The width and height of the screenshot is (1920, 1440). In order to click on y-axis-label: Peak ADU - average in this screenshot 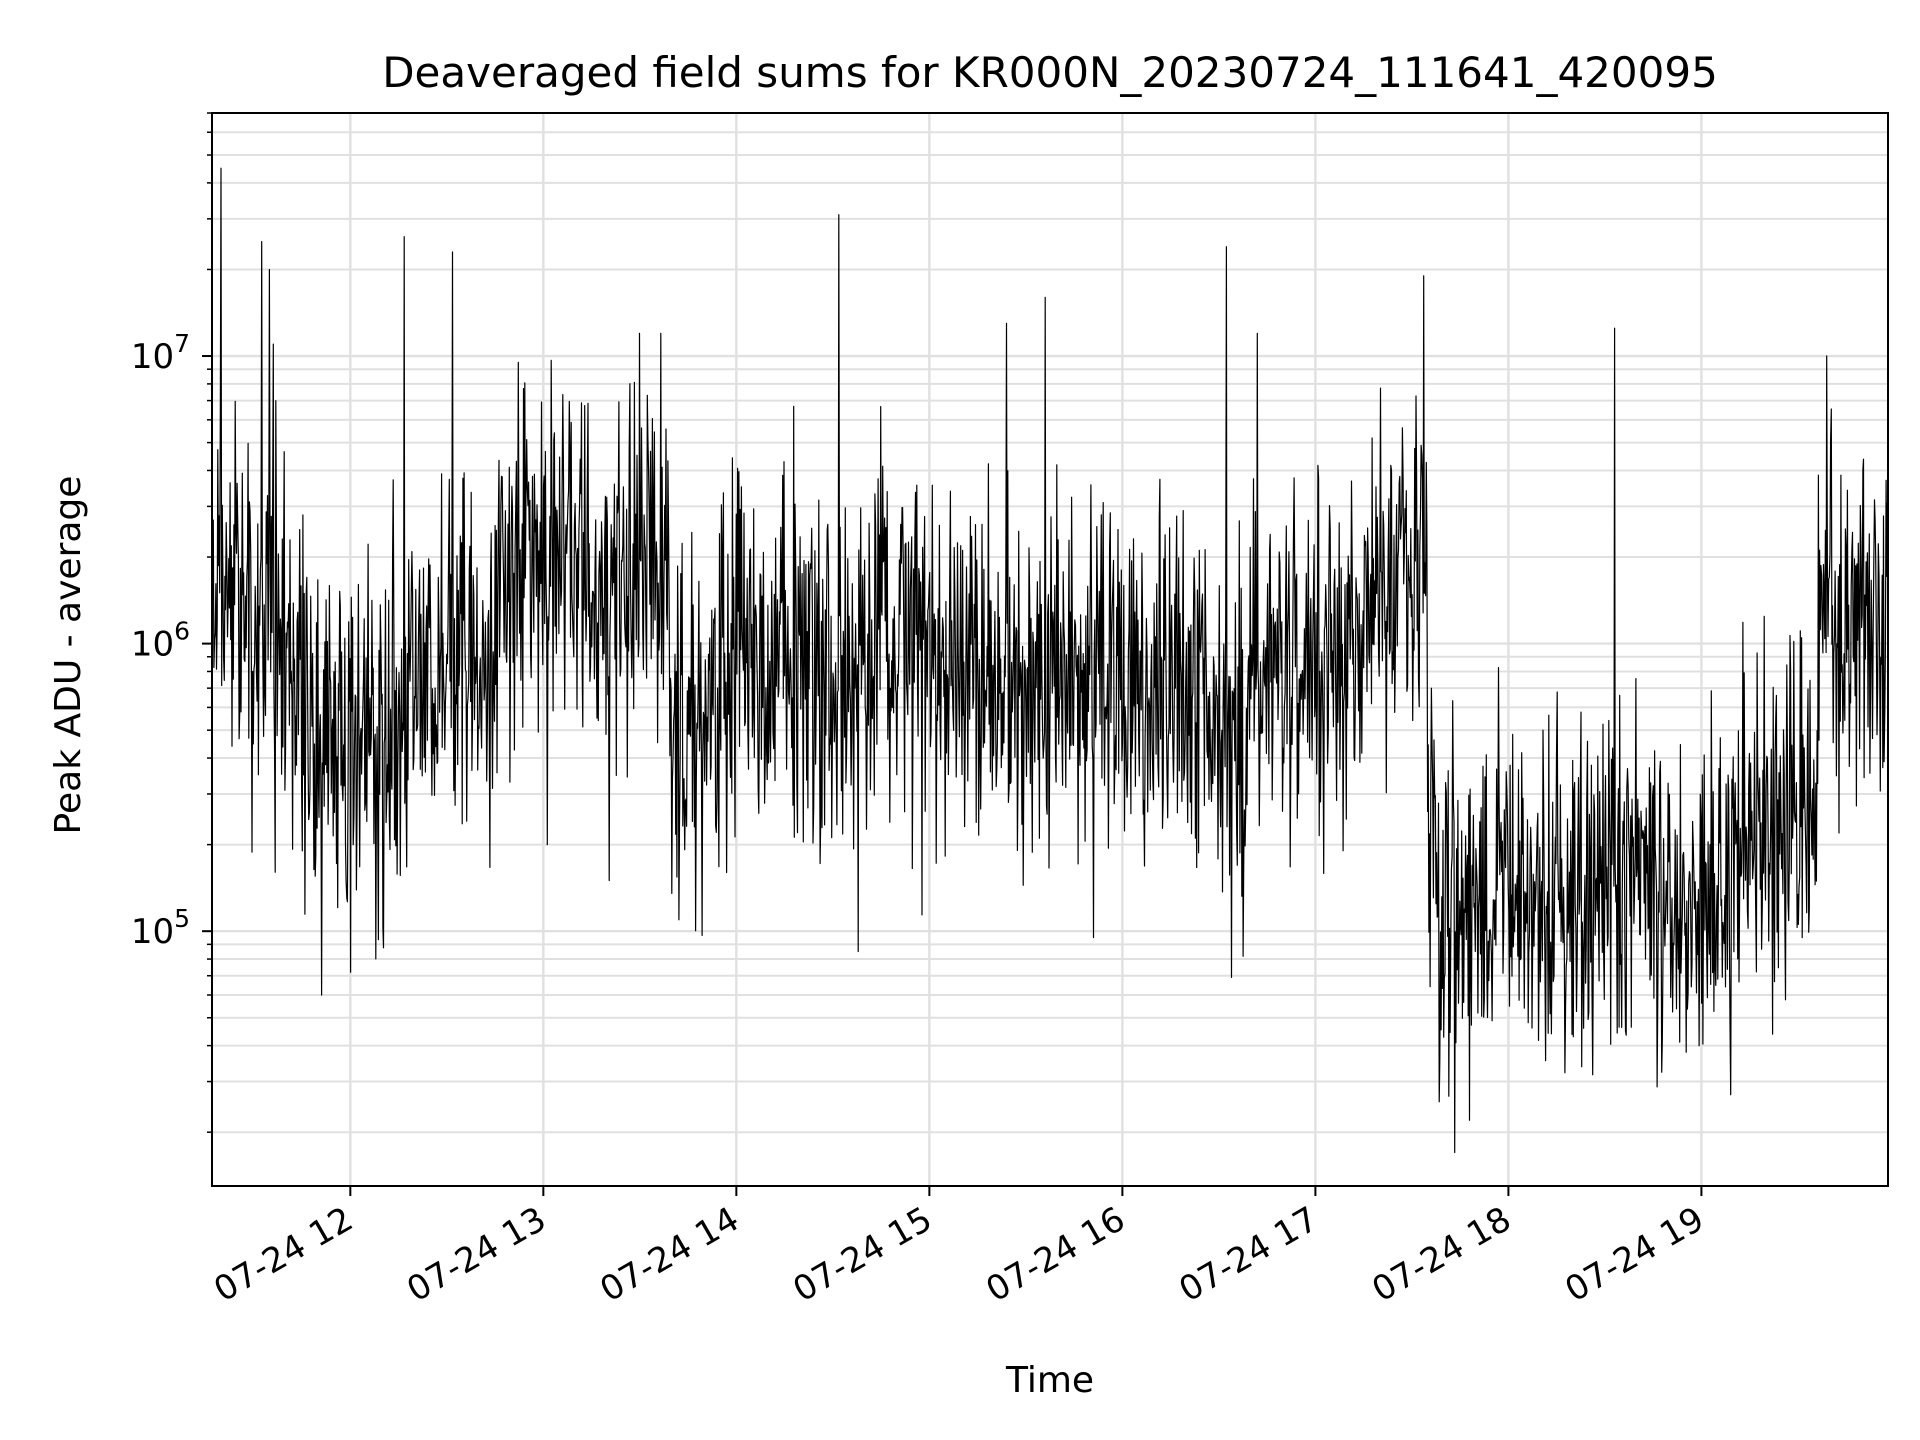, I will do `click(68, 655)`.